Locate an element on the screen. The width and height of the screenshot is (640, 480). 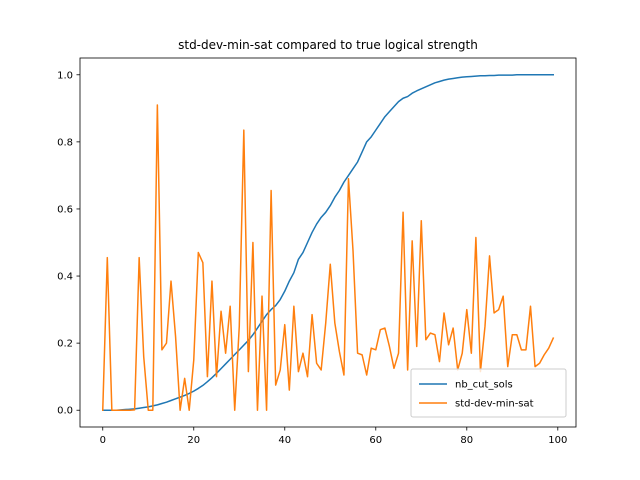
y-tick-label: 0.0 is located at coordinates (65, 411).